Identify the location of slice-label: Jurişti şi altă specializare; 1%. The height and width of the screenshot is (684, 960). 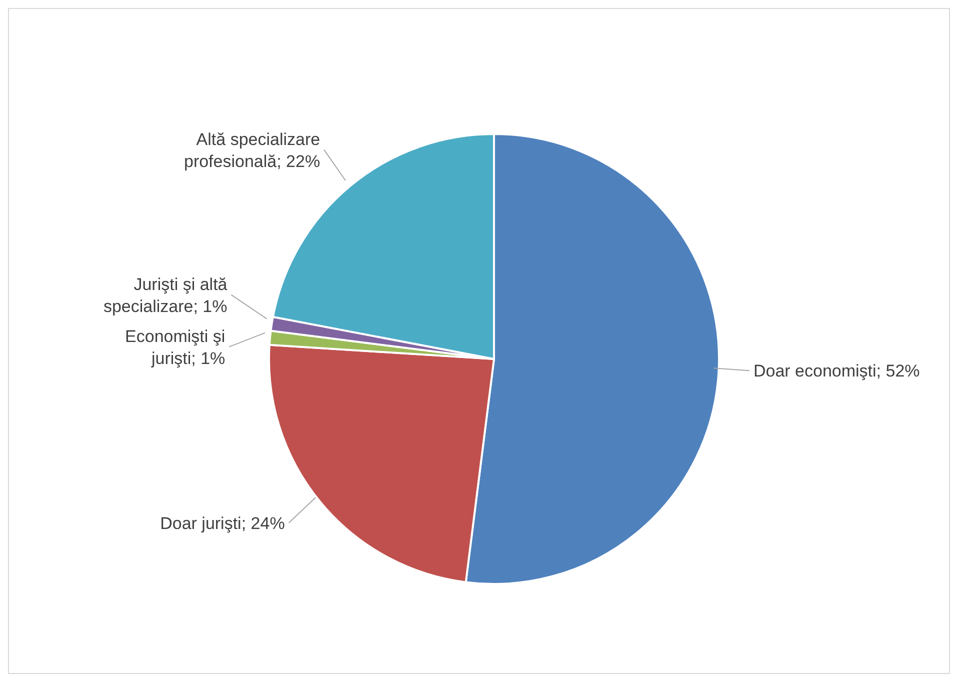
(165, 295).